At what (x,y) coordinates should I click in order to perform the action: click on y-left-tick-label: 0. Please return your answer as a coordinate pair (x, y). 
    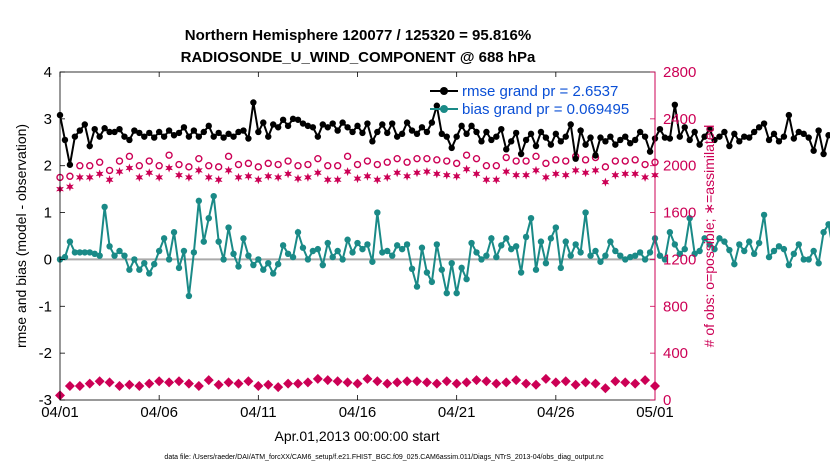
    Looking at the image, I should click on (48, 259).